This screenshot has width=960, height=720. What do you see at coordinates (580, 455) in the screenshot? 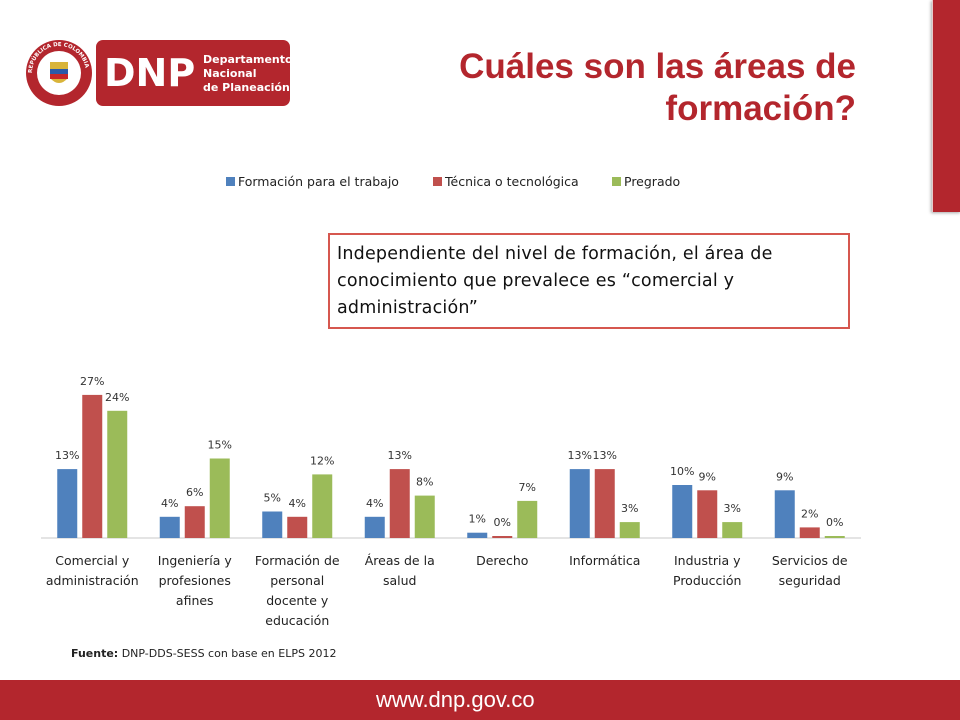
I see `data-label-6-1: 13%` at bounding box center [580, 455].